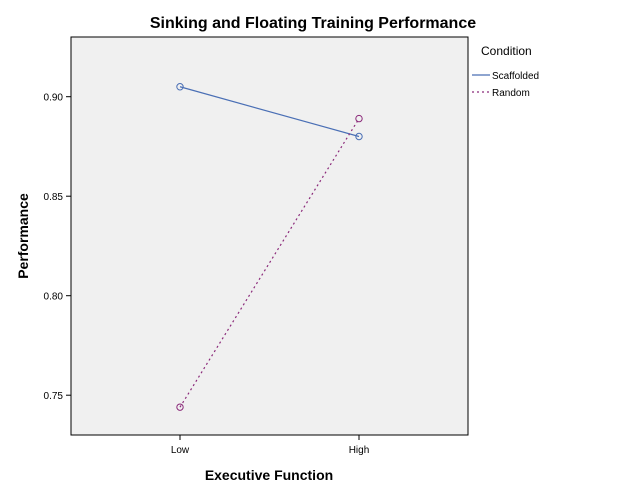 The height and width of the screenshot is (501, 626). I want to click on legend-title: Condition, so click(506, 51).